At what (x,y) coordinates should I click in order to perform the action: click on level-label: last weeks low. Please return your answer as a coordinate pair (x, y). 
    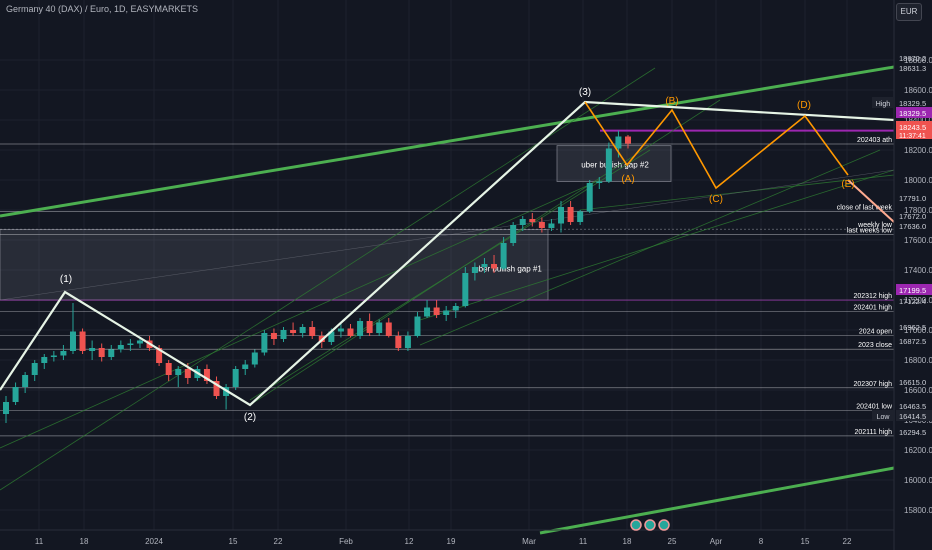
    Looking at the image, I should click on (870, 231).